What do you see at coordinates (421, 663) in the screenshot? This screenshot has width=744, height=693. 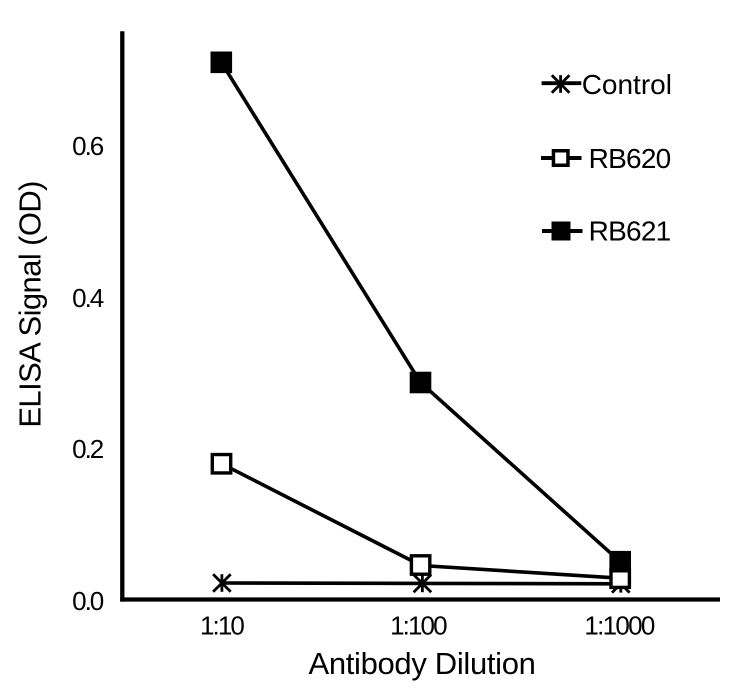 I see `svg-text: Antibody Dilution` at bounding box center [421, 663].